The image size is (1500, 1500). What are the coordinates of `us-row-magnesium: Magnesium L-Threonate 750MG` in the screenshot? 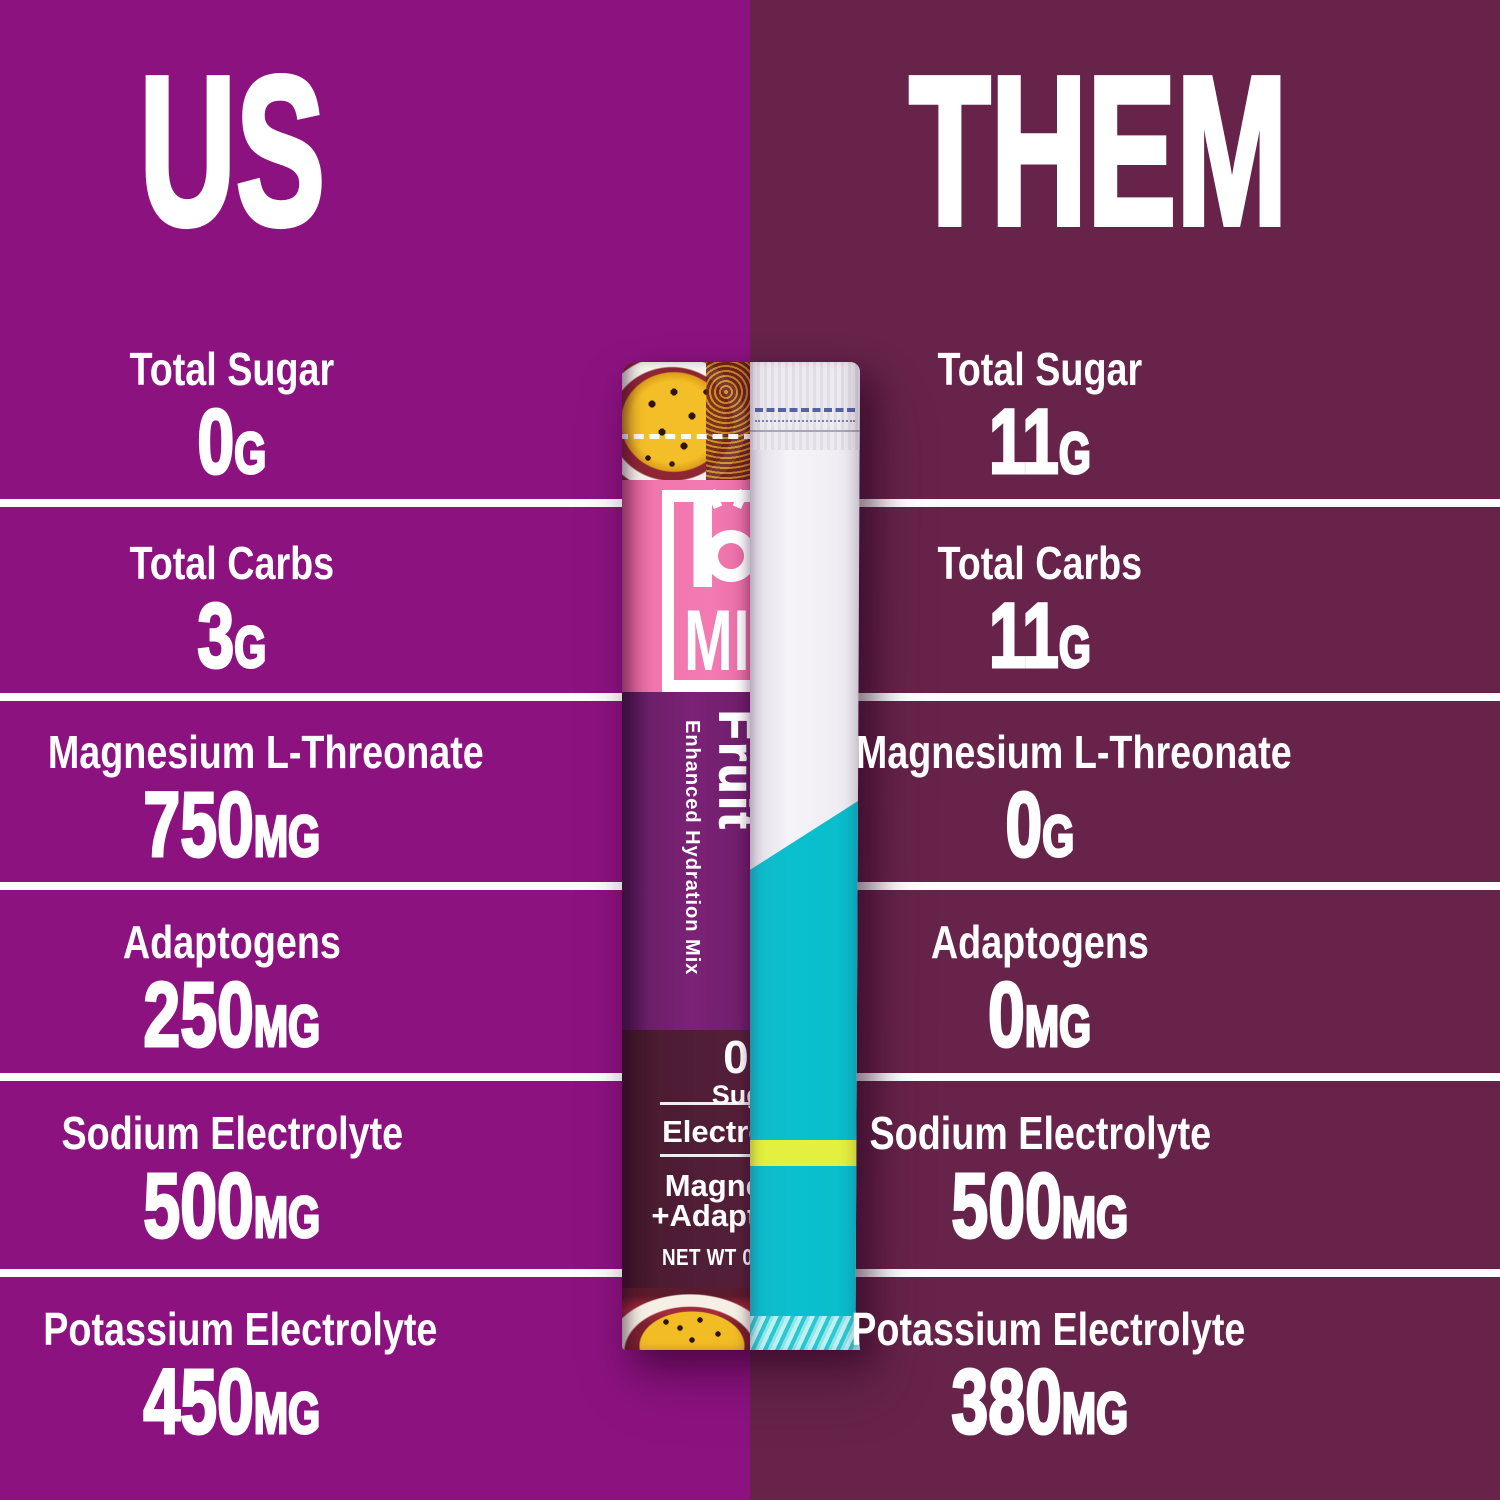 It's located at (242, 784).